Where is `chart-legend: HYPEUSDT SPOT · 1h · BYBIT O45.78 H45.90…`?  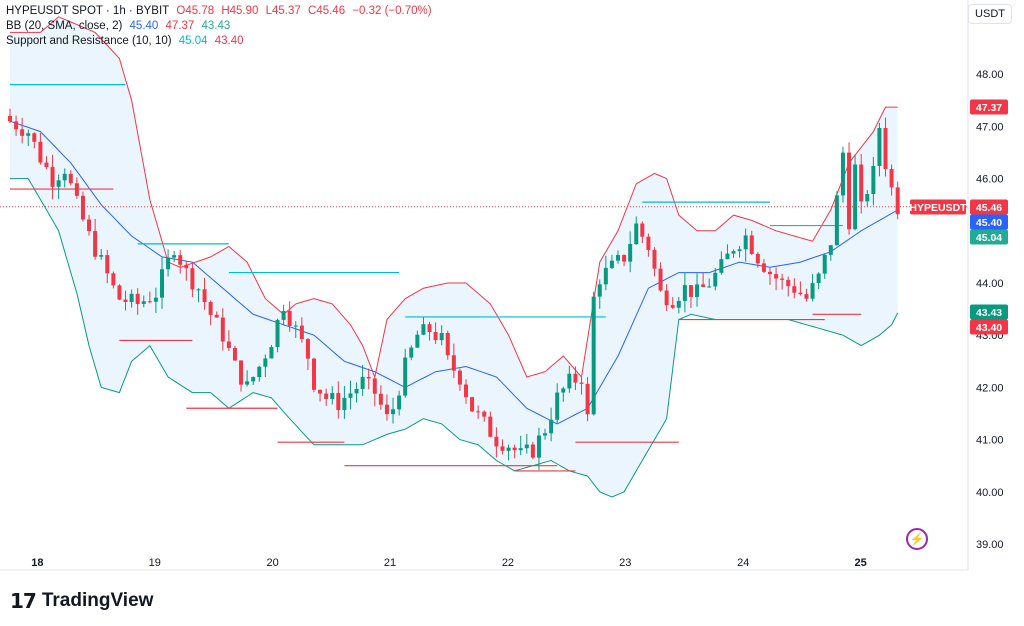
chart-legend: HYPEUSDT SPOT · 1h · BYBIT O45.78 H45.90… is located at coordinates (221, 26).